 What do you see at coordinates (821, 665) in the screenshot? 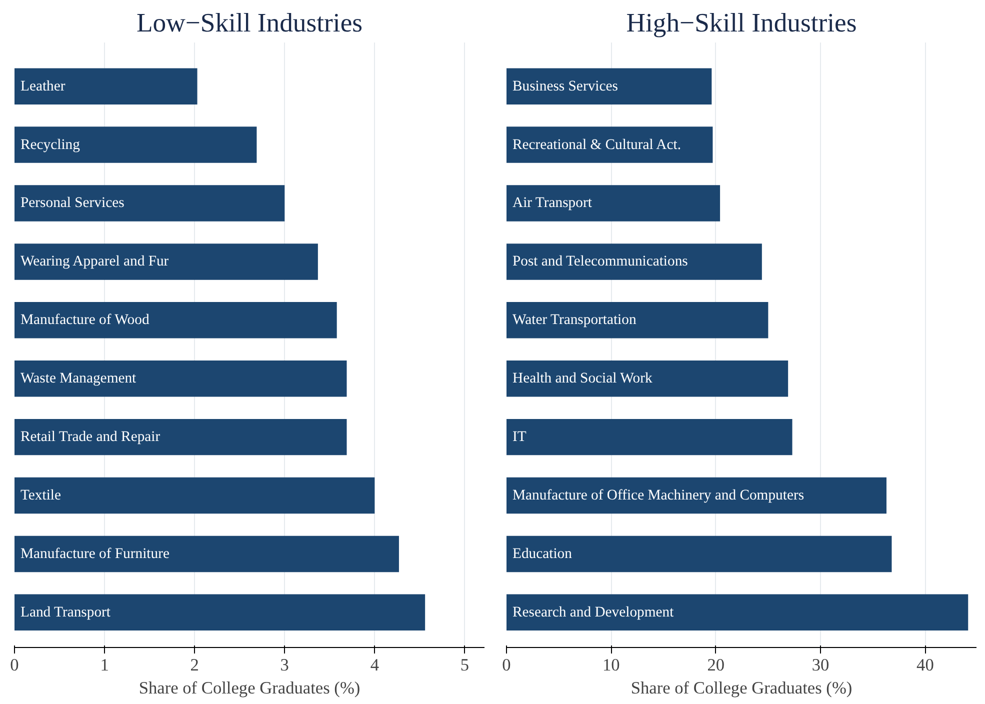
I see `x-tick-label: 30` at bounding box center [821, 665].